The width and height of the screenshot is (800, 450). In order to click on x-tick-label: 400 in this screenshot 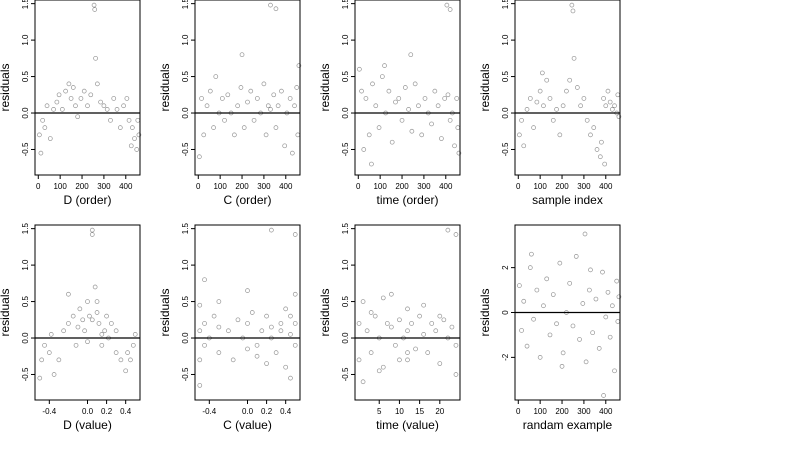, I will do `click(286, 186)`.